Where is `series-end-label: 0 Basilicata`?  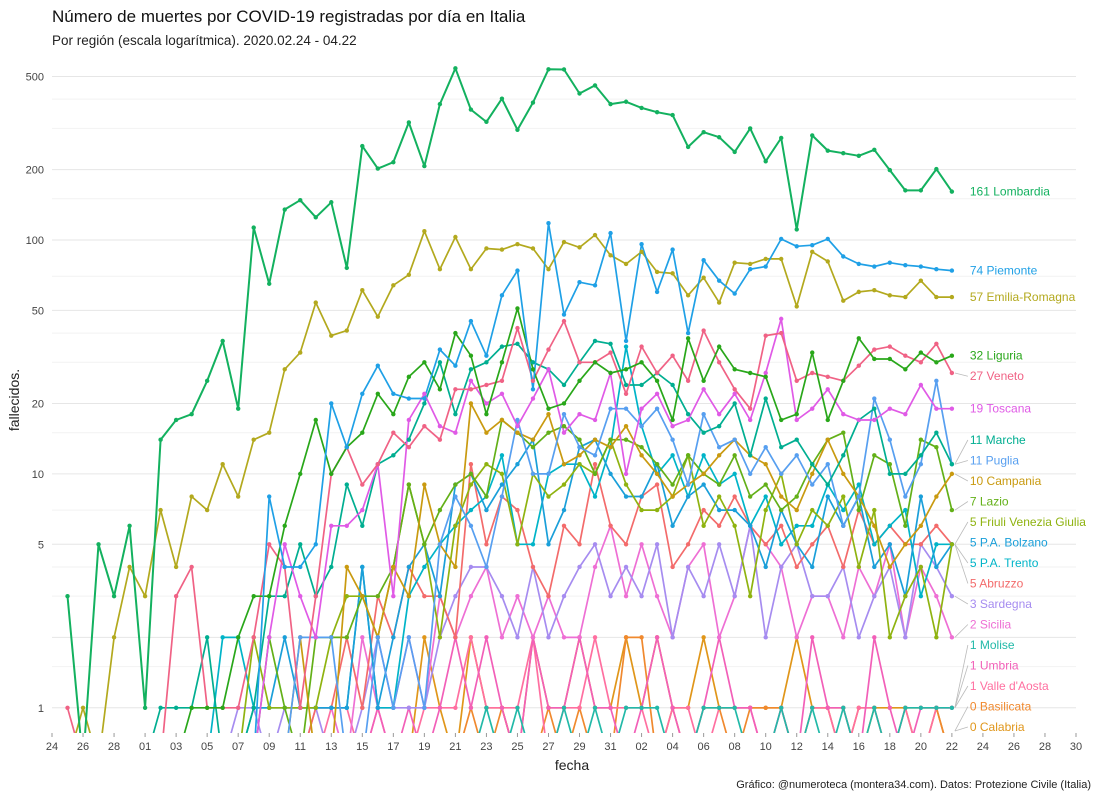 series-end-label: 0 Basilicata is located at coordinates (1001, 707).